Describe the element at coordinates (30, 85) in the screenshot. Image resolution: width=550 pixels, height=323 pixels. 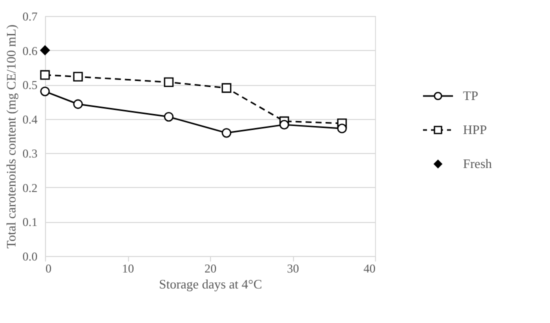
I see `y-tick-label: 0.5` at that location.